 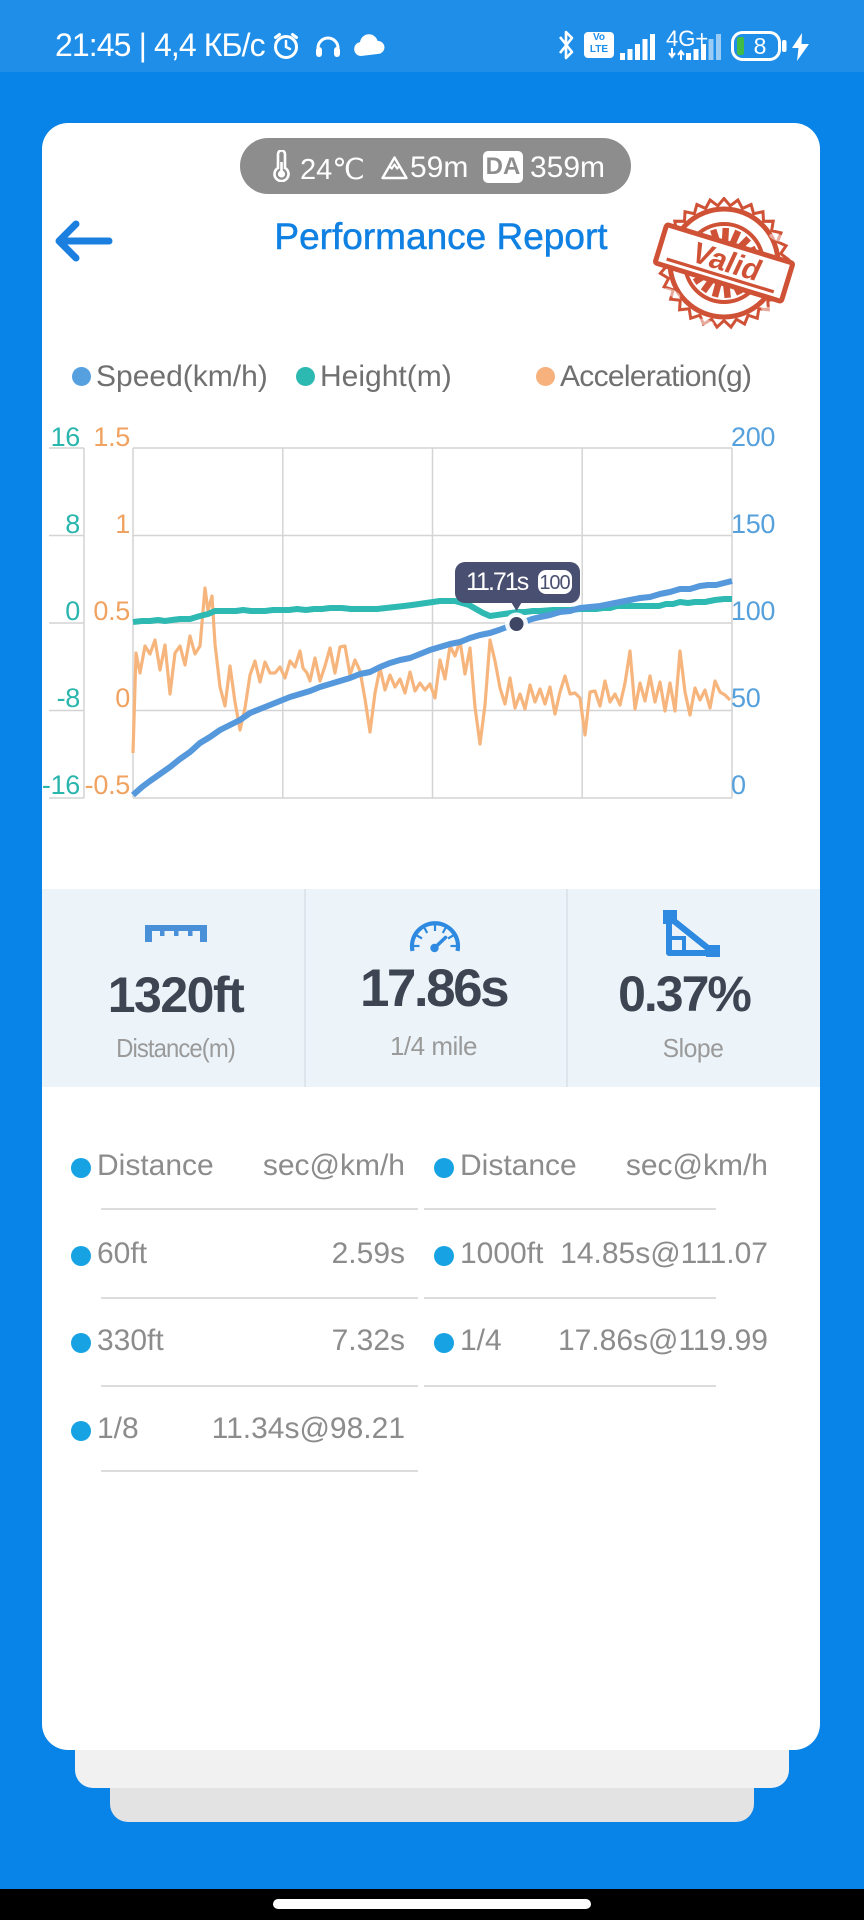 What do you see at coordinates (111, 437) in the screenshot?
I see `svg-text: 1.5` at bounding box center [111, 437].